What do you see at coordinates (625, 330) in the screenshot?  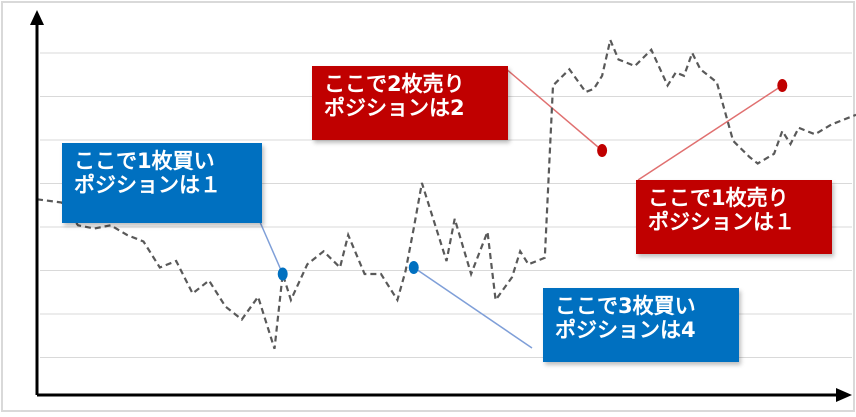 I see `callout-text: ポジションは4` at bounding box center [625, 330].